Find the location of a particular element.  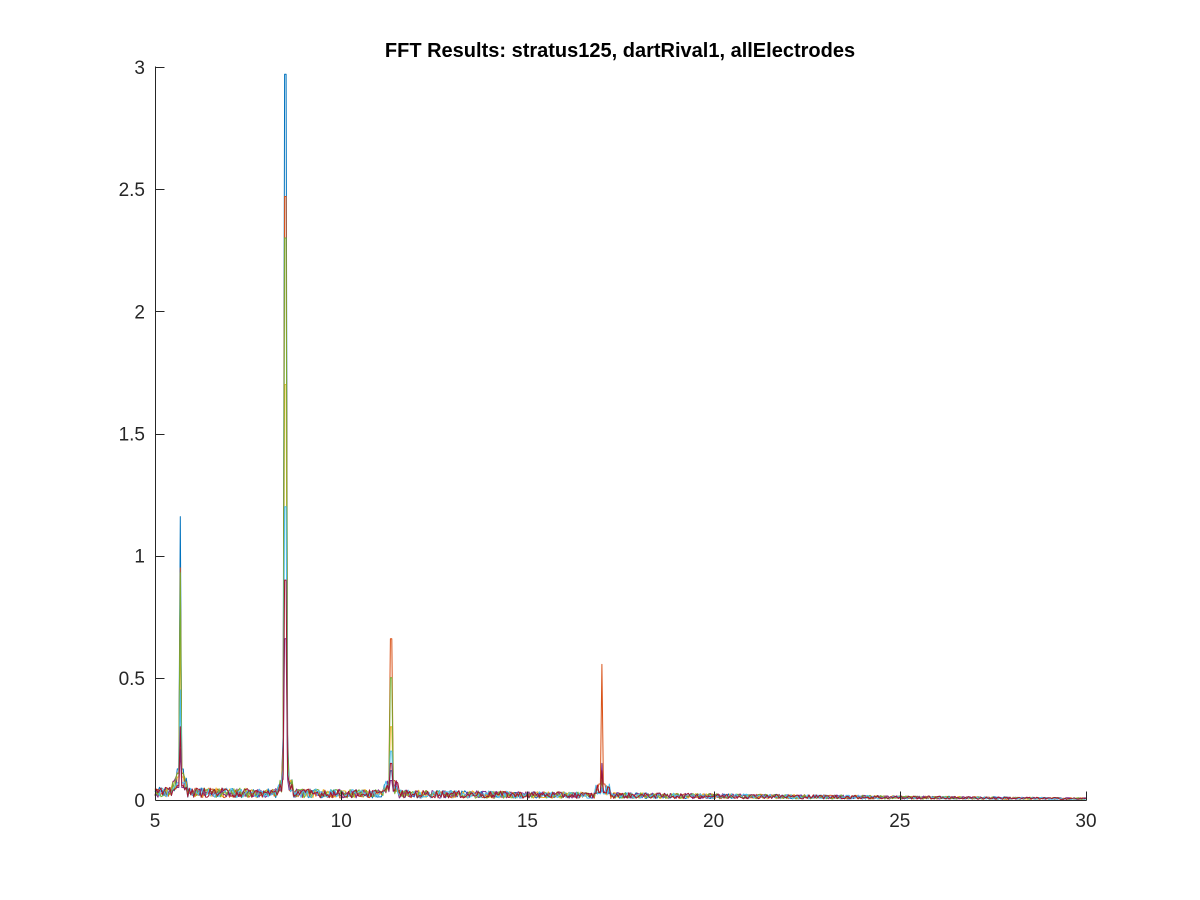

x-tick-label: 5 is located at coordinates (155, 821).